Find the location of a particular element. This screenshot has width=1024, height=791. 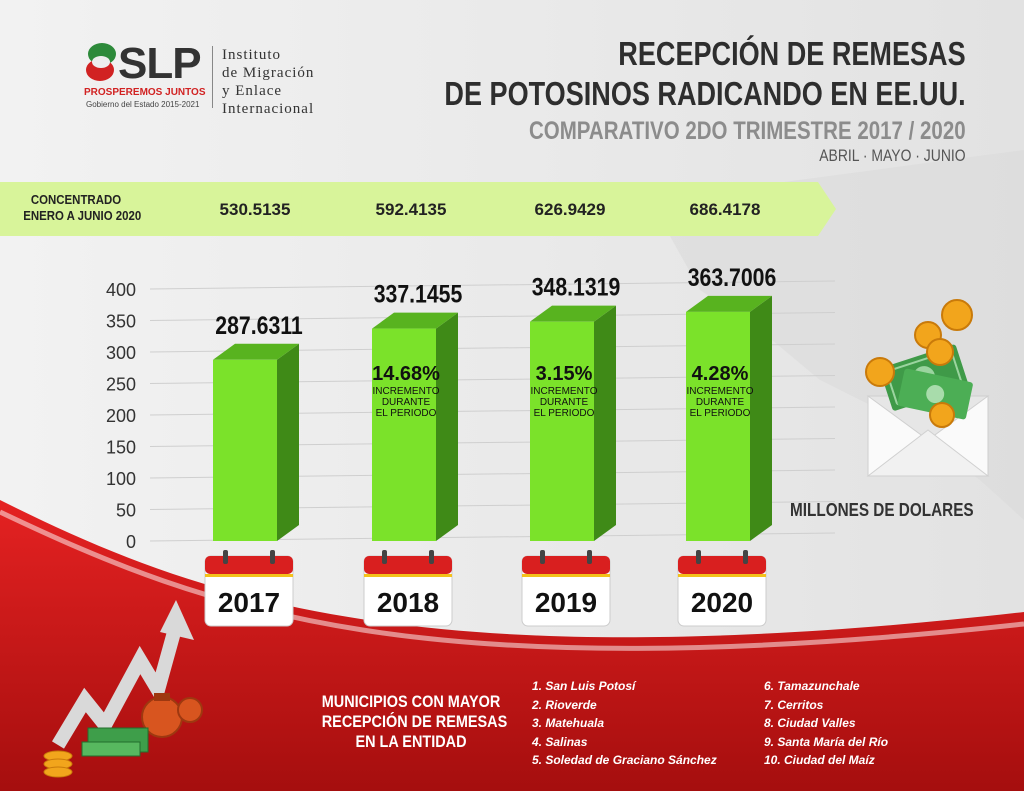

bar-side-2017 is located at coordinates (288, 442).